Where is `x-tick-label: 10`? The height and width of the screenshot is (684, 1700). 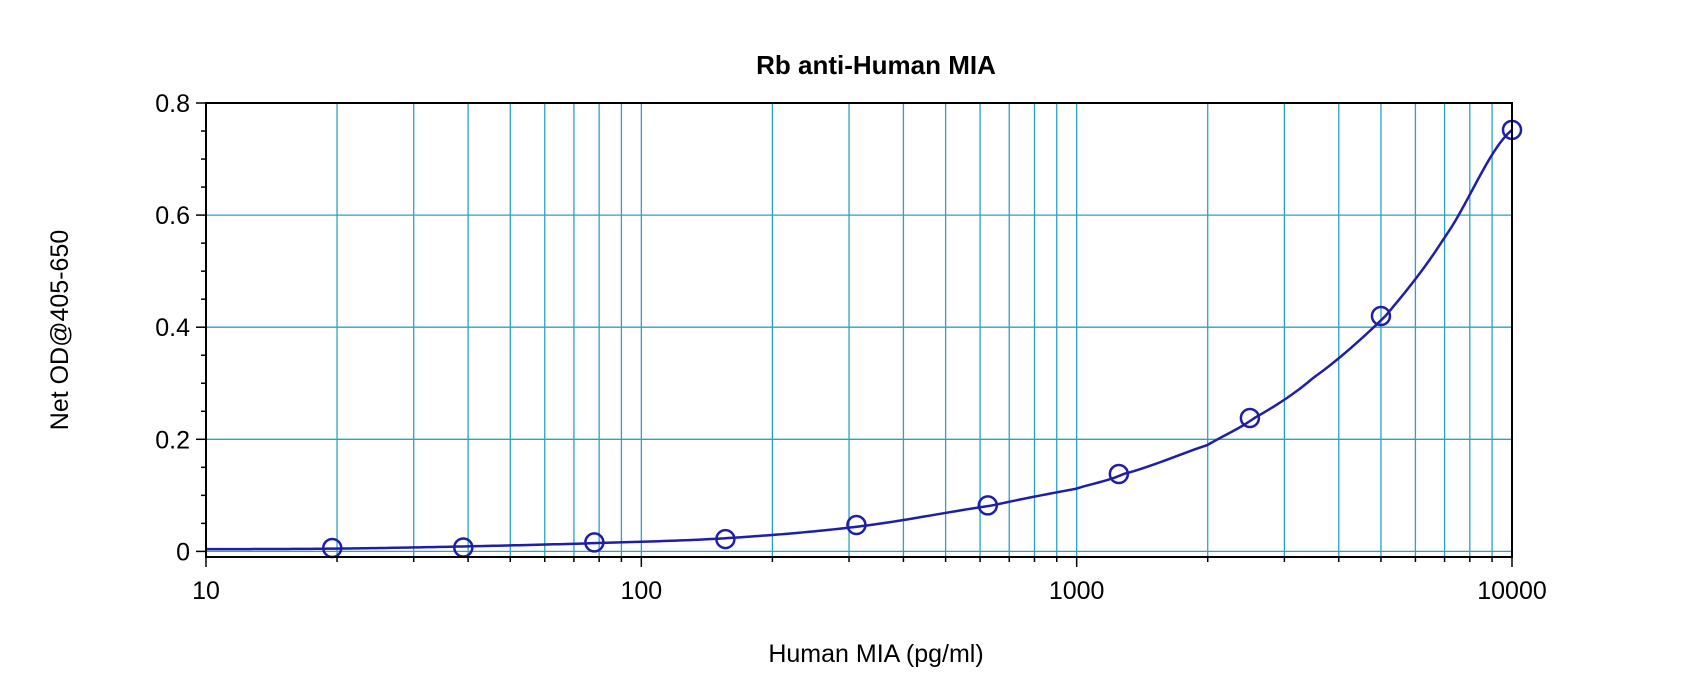 x-tick-label: 10 is located at coordinates (206, 591).